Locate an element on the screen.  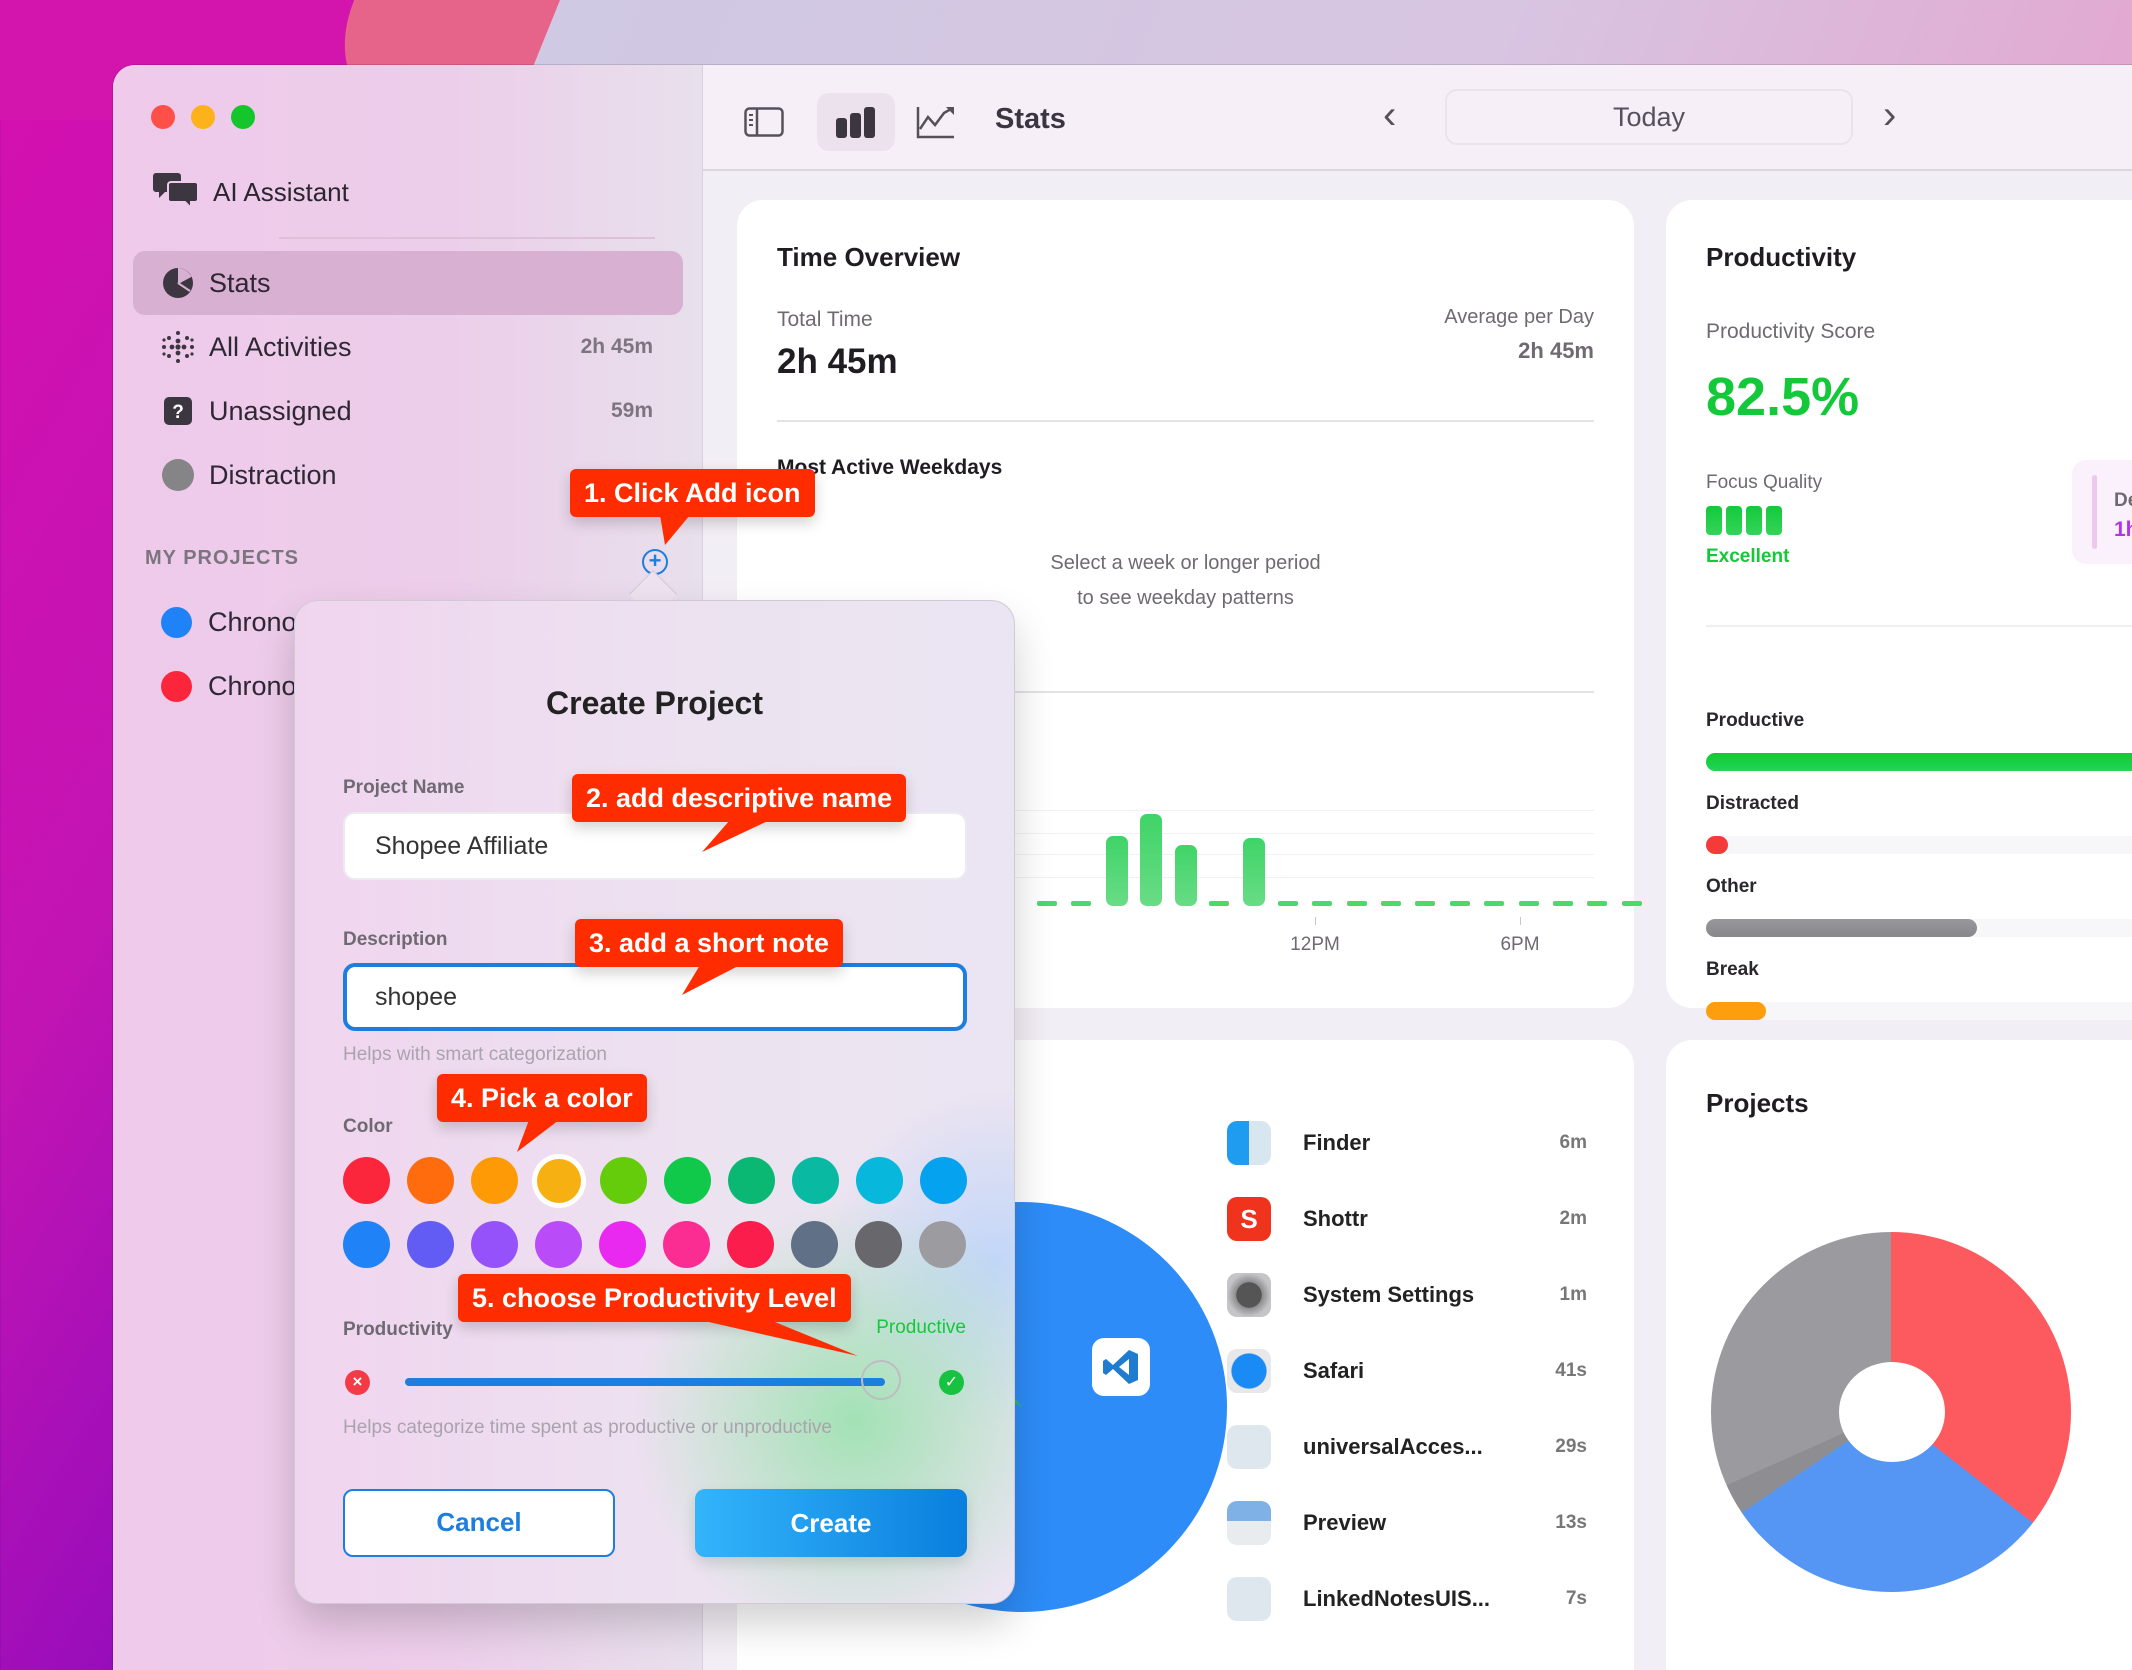
app-duration: 2m is located at coordinates (1573, 1218).